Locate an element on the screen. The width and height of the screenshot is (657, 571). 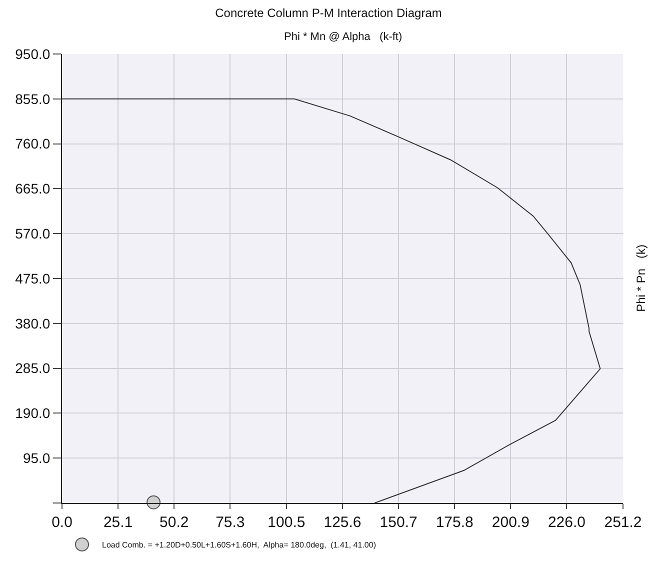
x-tick-label: 200.9 is located at coordinates (511, 522).